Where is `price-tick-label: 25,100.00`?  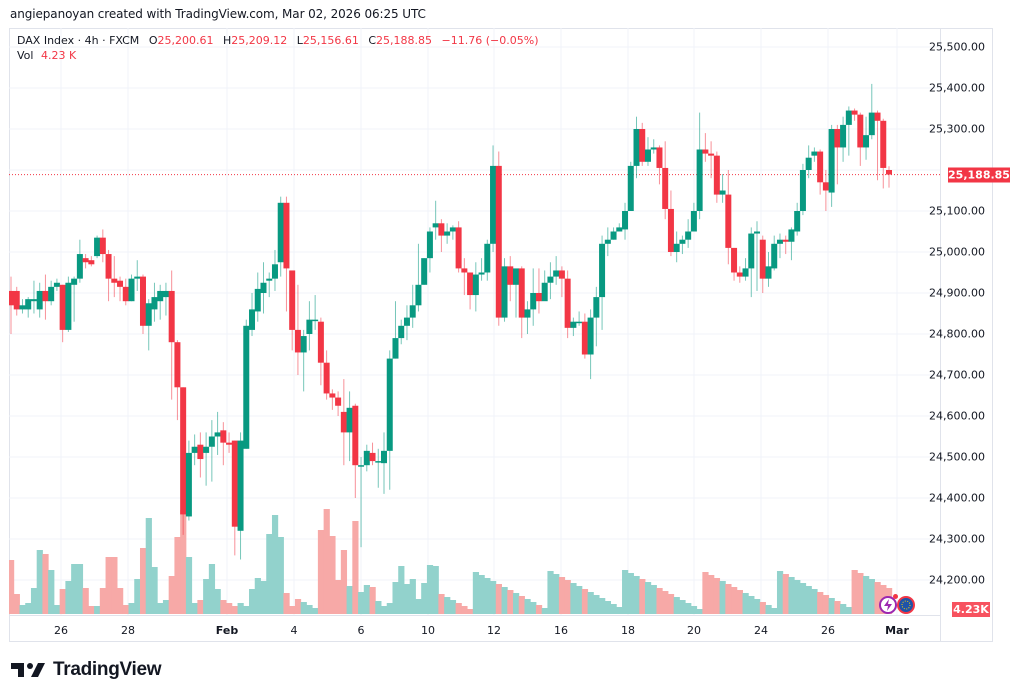
price-tick-label: 25,100.00 is located at coordinates (957, 211).